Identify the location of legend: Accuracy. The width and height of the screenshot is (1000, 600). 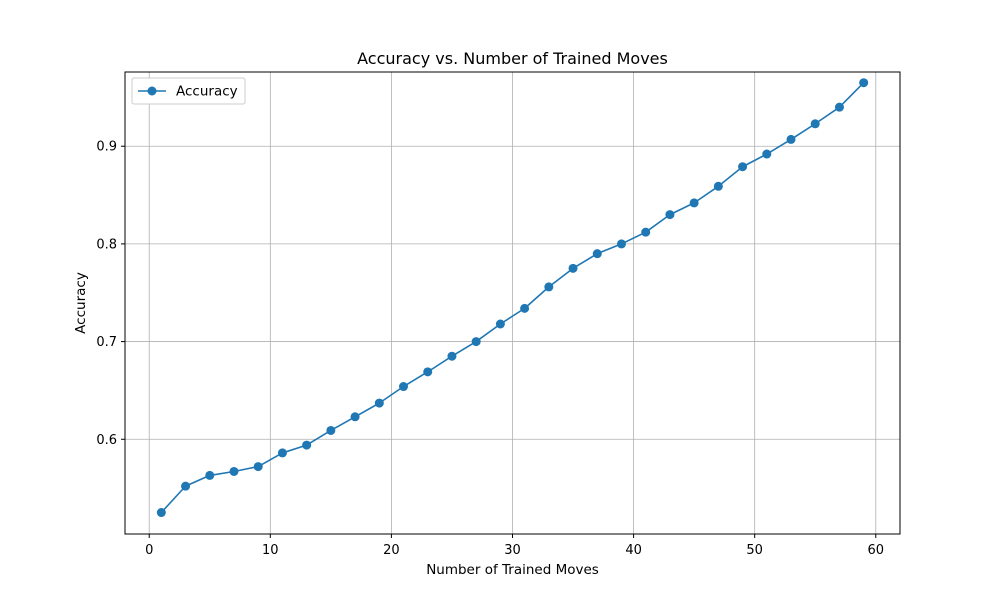
(188, 91).